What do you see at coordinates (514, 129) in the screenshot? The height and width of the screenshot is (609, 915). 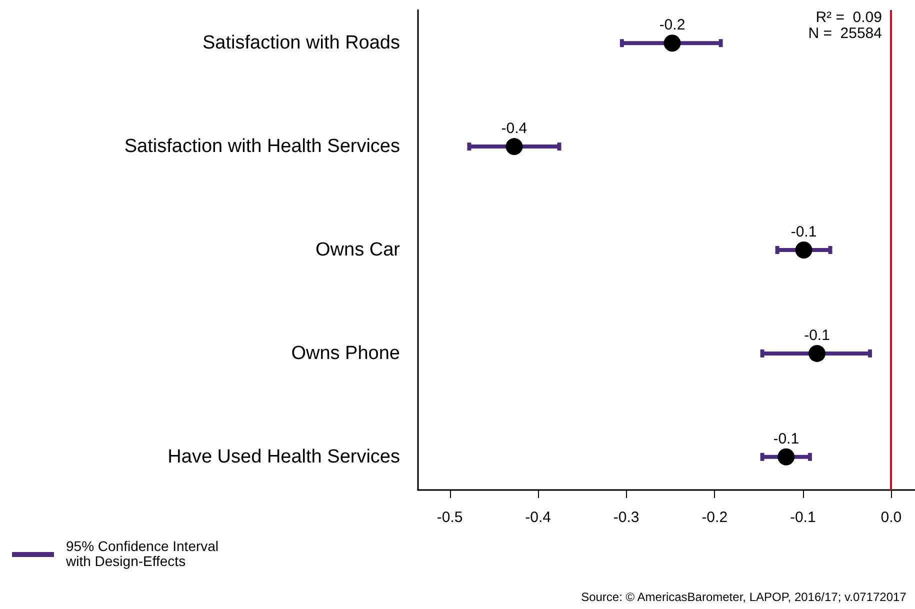 I see `data-label: -0.4` at bounding box center [514, 129].